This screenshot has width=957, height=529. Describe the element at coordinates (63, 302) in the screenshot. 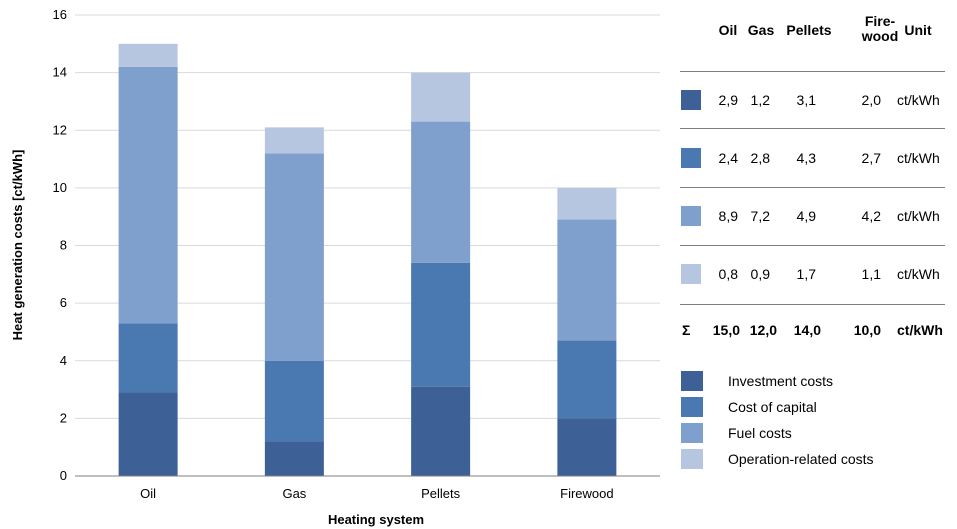

I see `y-tick-label: 6` at that location.